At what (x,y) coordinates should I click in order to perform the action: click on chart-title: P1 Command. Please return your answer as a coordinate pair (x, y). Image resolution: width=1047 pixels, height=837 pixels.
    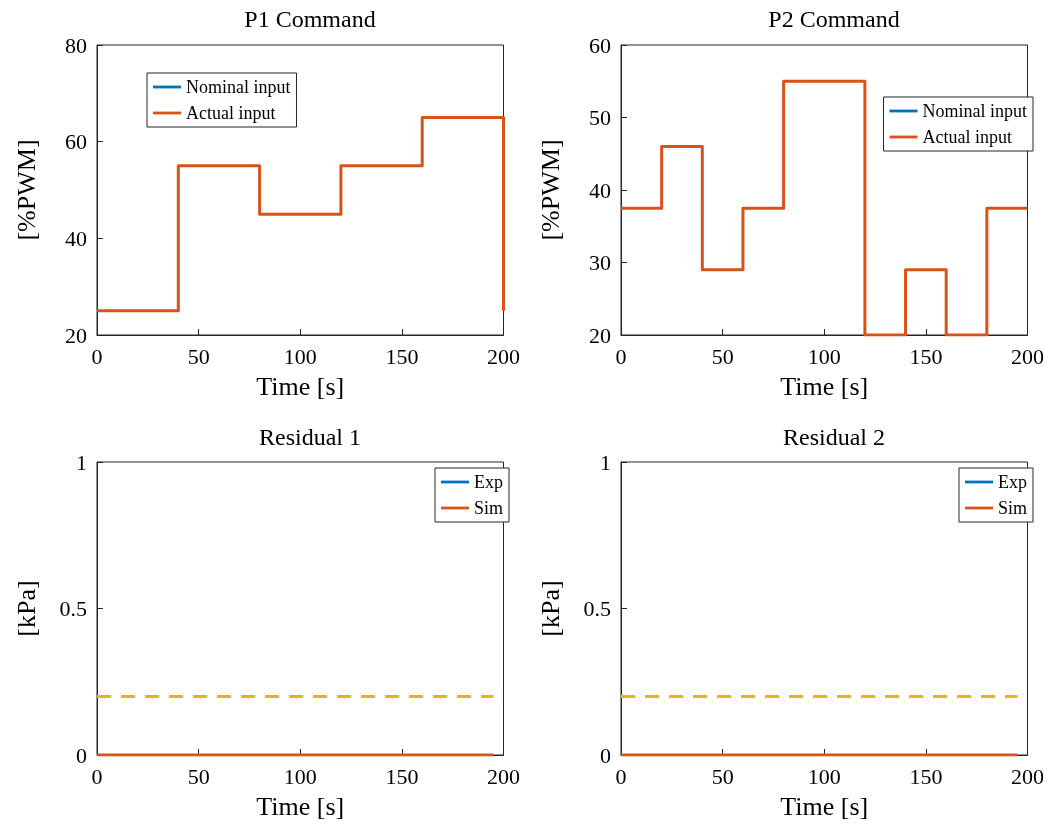
    Looking at the image, I should click on (310, 19).